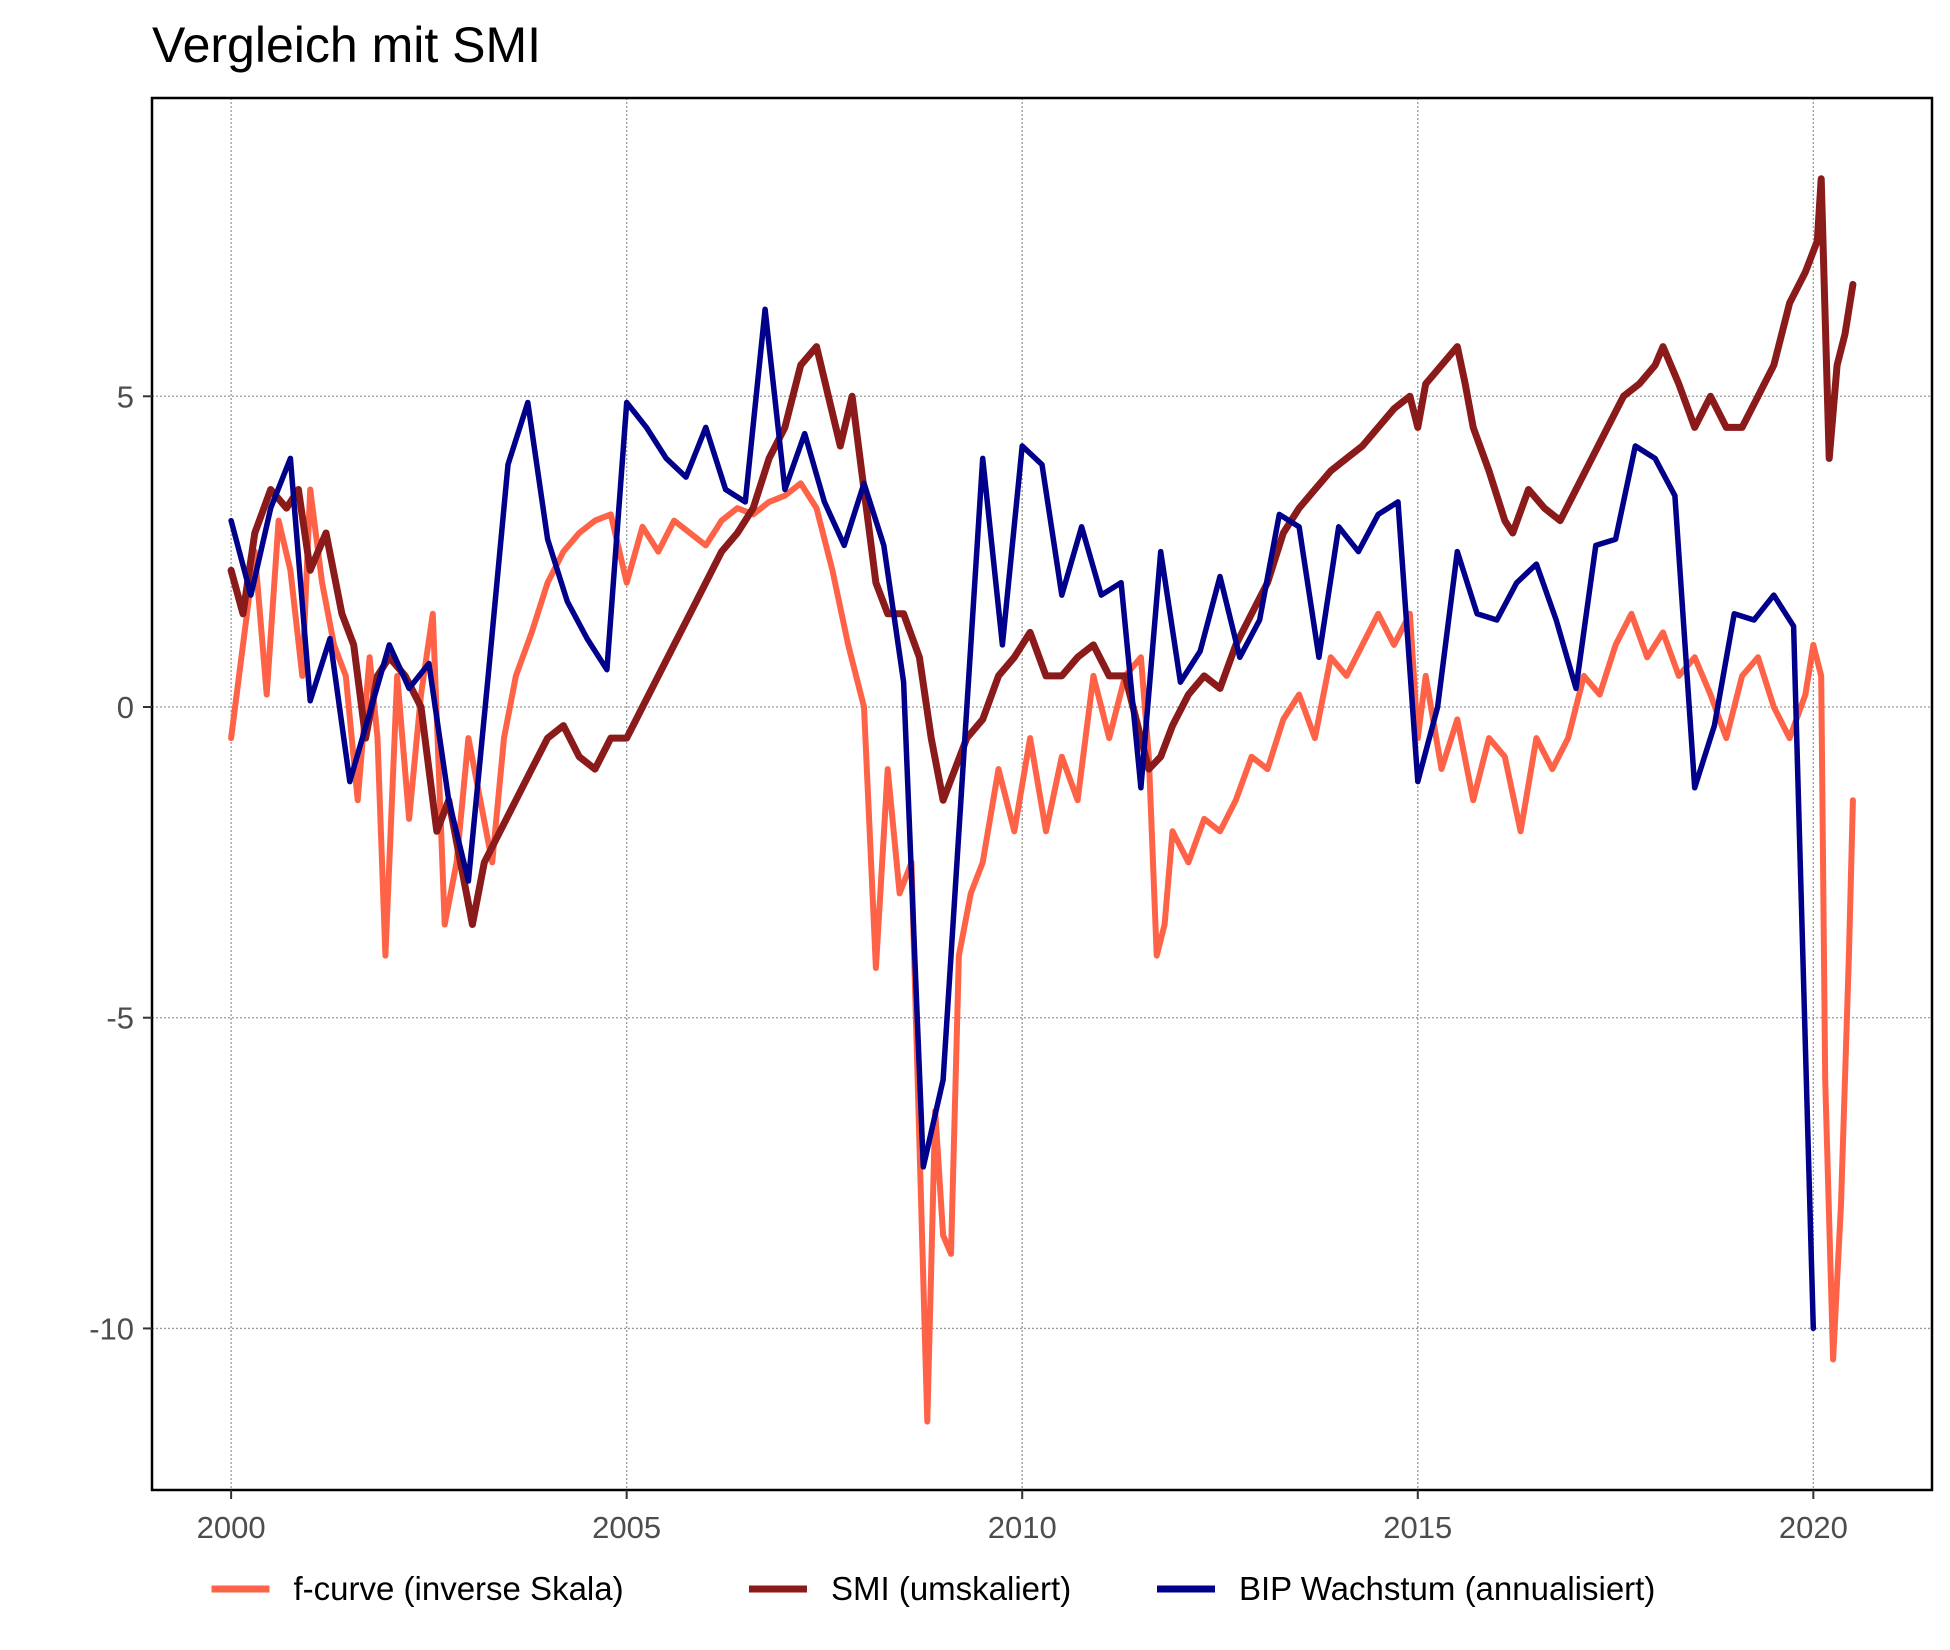 The image size is (1950, 1650). Describe the element at coordinates (459, 1588) in the screenshot. I see `legend-label-1: f-curve (inverse Skala)` at that location.